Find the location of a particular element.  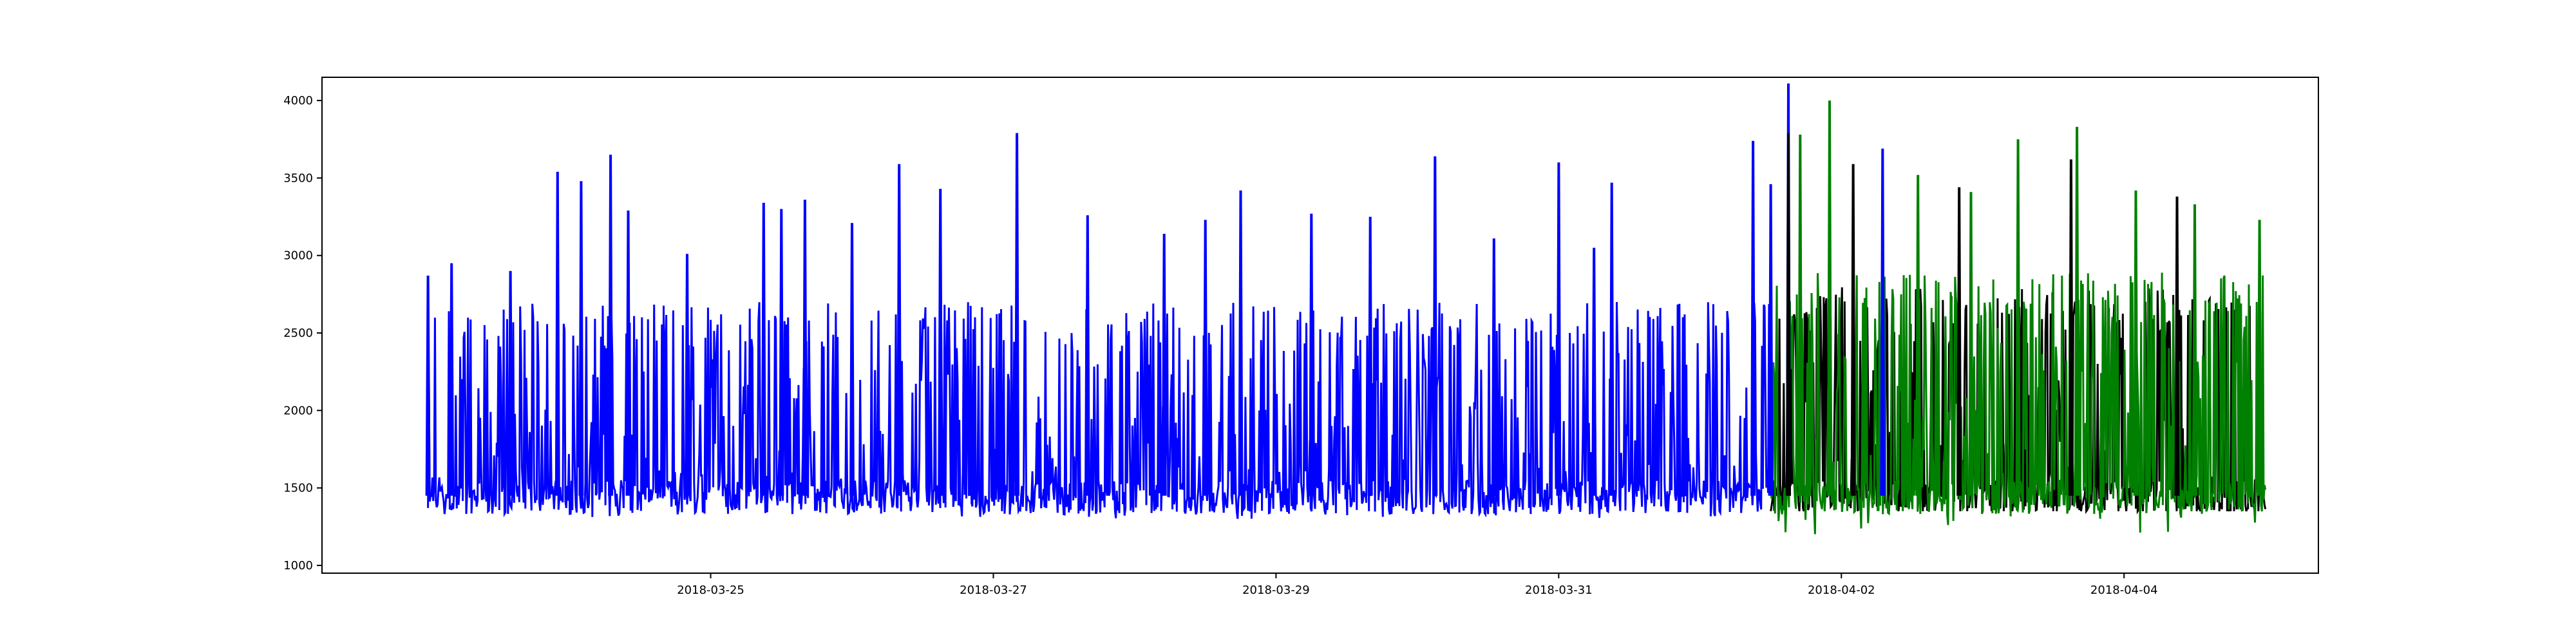

x-tick-label: 2018-03-27 is located at coordinates (994, 590).